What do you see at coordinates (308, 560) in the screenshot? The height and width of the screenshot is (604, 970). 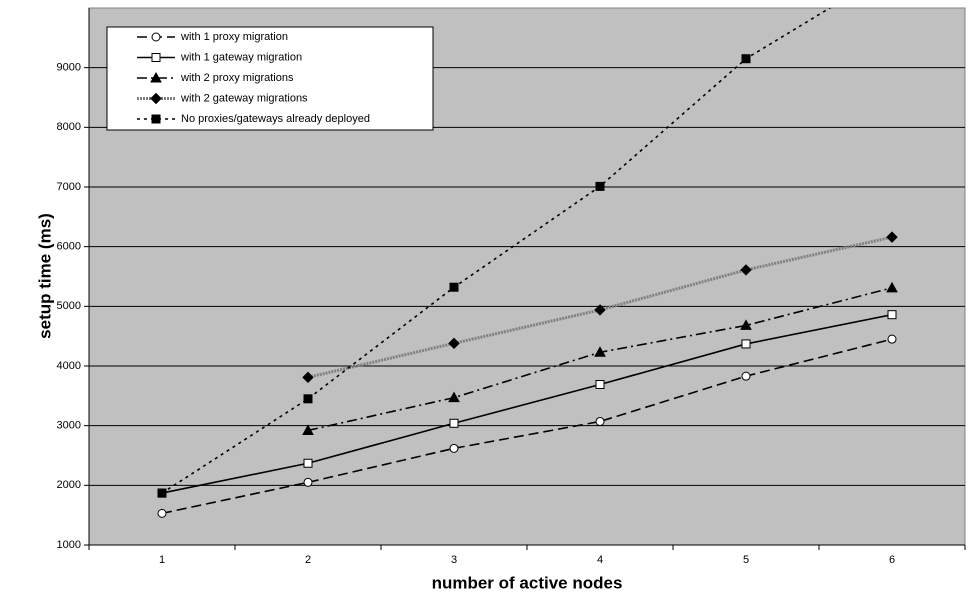 I see `x-tick-label: 2` at bounding box center [308, 560].